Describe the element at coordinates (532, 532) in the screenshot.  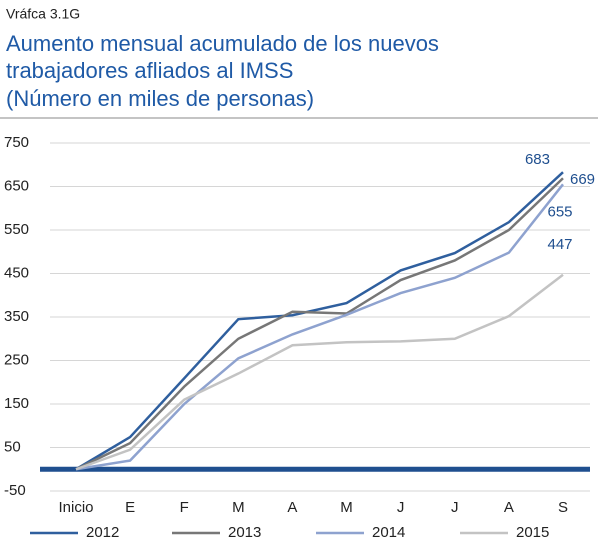
I see `legend-label: 2015` at that location.